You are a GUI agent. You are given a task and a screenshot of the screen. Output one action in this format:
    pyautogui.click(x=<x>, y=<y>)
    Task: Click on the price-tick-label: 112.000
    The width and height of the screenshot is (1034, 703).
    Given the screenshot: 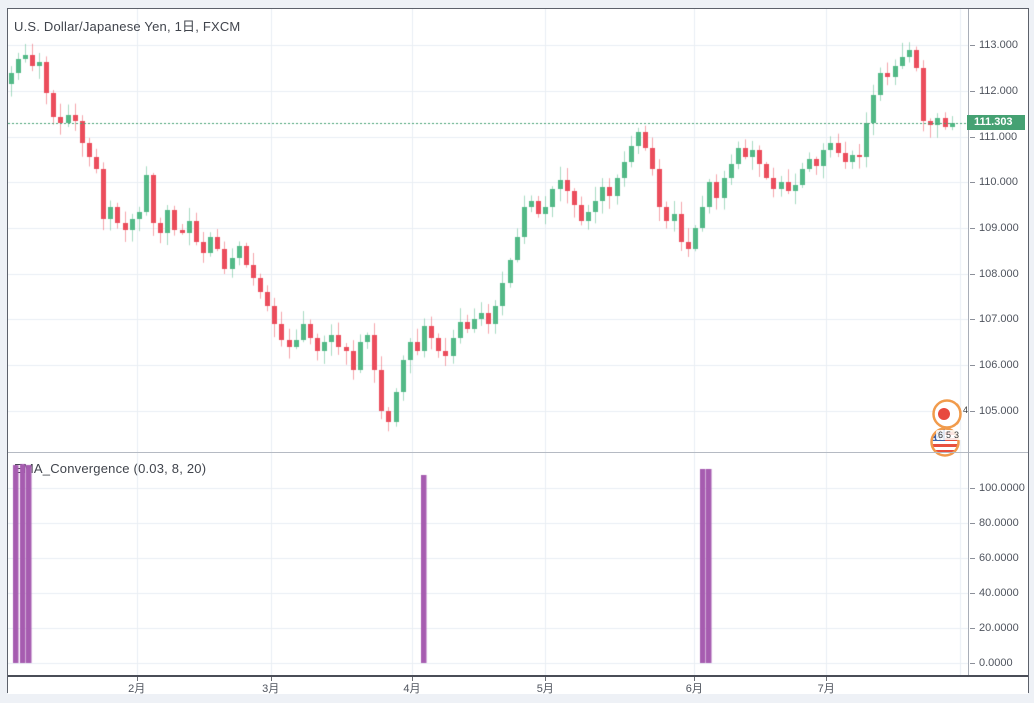 What is the action you would take?
    pyautogui.click(x=993, y=91)
    